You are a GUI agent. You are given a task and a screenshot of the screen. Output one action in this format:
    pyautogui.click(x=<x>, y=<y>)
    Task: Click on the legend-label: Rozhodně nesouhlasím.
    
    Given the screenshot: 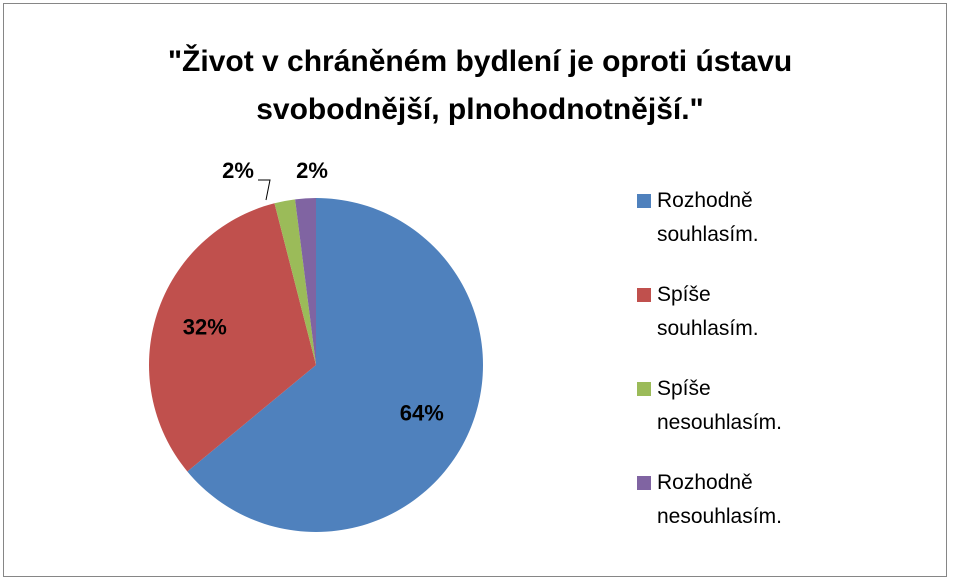 What is the action you would take?
    pyautogui.click(x=719, y=499)
    